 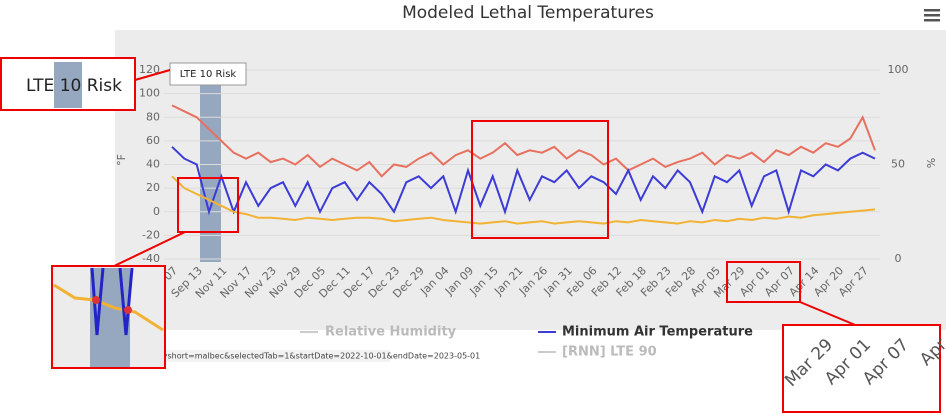 I want to click on zoom-tooltip-text: LTE 10 Risk, so click(x=74, y=86).